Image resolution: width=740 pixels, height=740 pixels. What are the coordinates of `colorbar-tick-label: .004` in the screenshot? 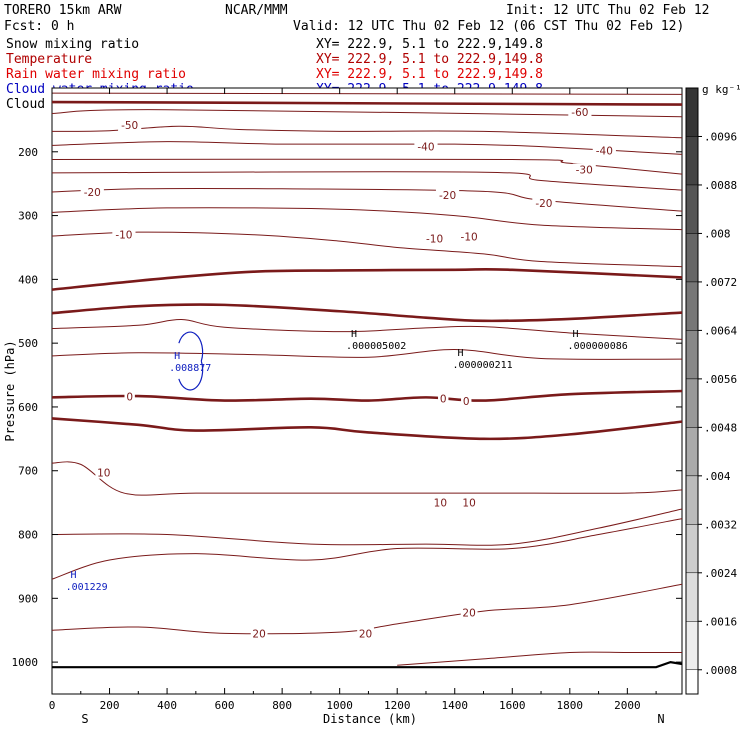 It's located at (717, 476).